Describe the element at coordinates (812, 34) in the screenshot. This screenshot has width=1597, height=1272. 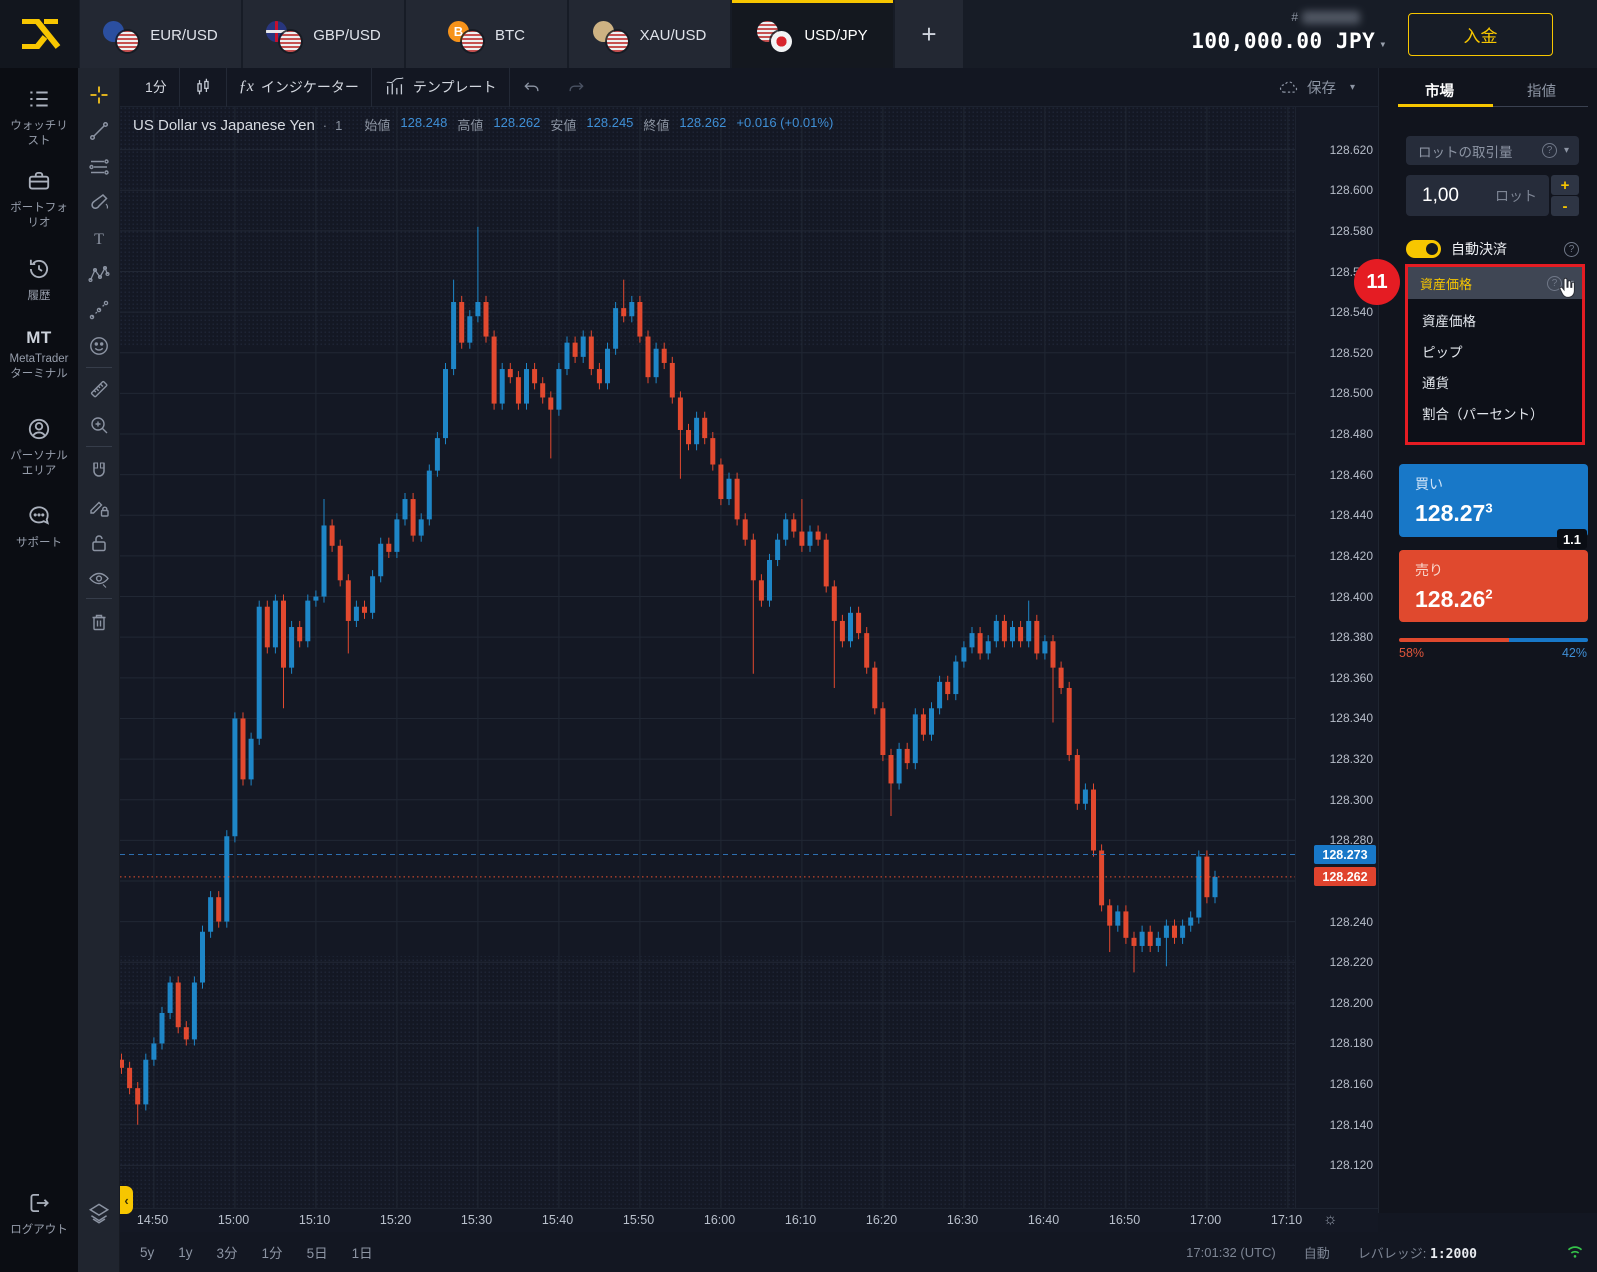
I see `tab-usdjpy-active: USD/JPY` at that location.